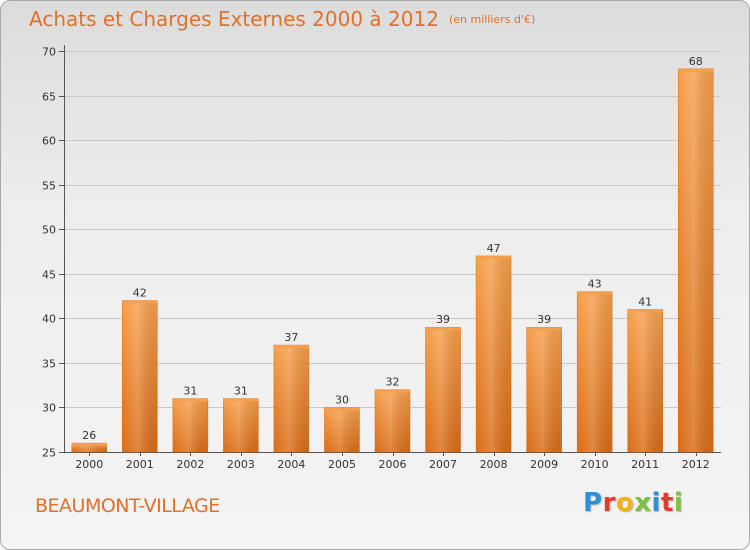  Describe the element at coordinates (492, 19) in the screenshot. I see `chart-unit: (en milliers d'€)` at that location.